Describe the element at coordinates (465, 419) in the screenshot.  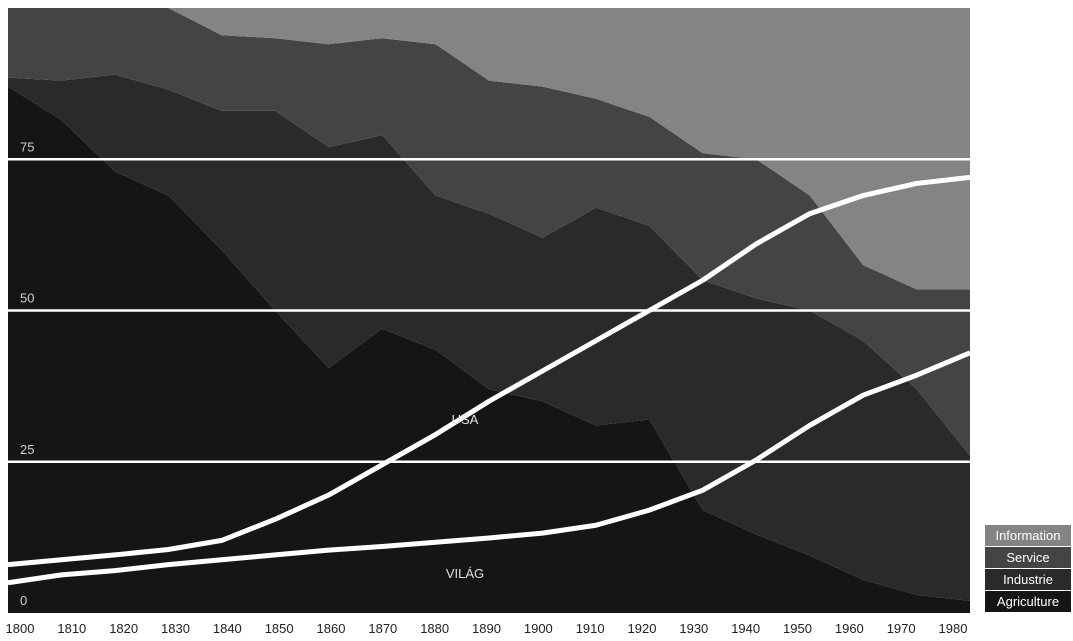
I see `line-label: USA` at that location.